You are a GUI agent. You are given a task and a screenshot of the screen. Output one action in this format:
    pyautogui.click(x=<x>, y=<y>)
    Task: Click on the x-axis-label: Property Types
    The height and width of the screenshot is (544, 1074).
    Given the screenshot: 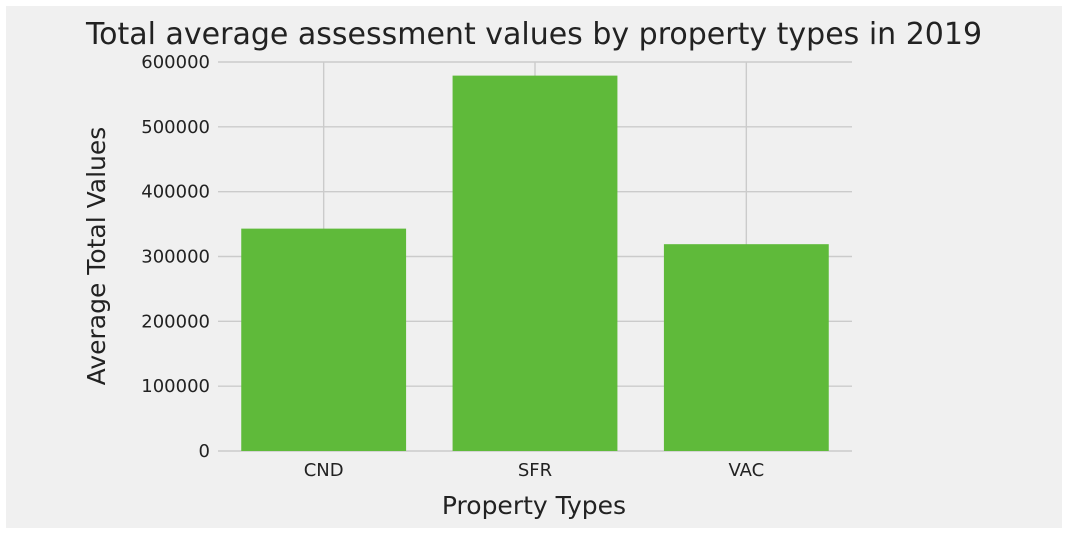 What is the action you would take?
    pyautogui.click(x=534, y=505)
    